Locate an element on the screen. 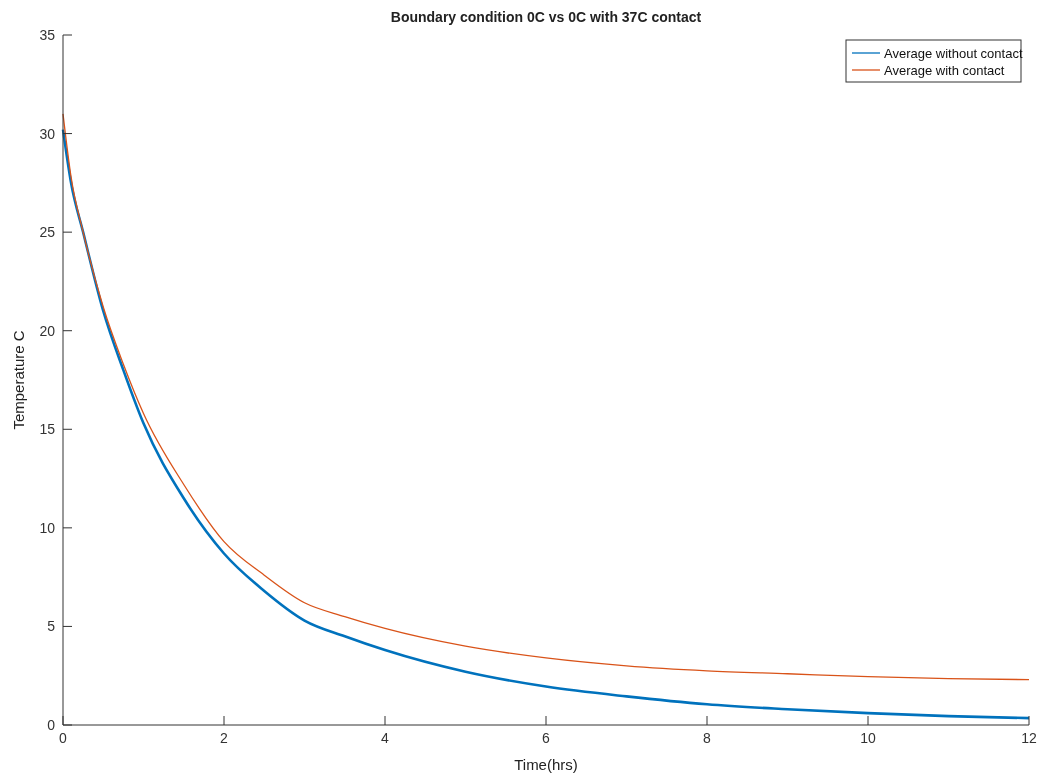  y-tick-label: 10 is located at coordinates (47, 527).